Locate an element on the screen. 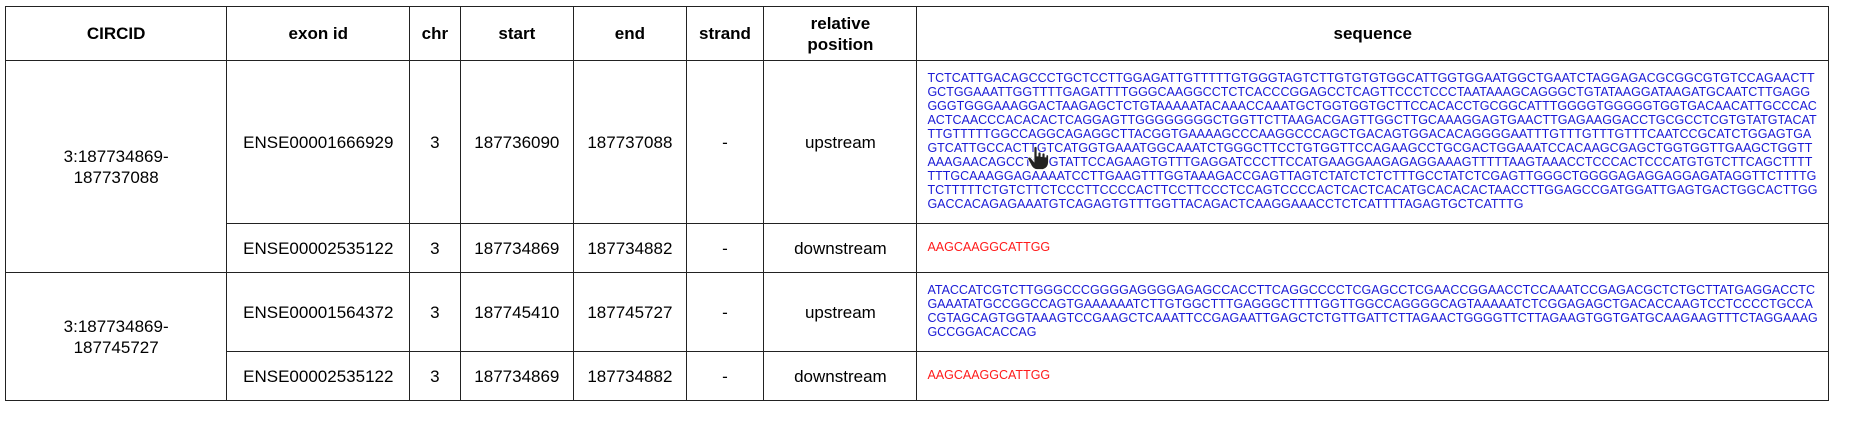 This screenshot has height=434, width=1857. header-circid: CIRCID is located at coordinates (116, 33).